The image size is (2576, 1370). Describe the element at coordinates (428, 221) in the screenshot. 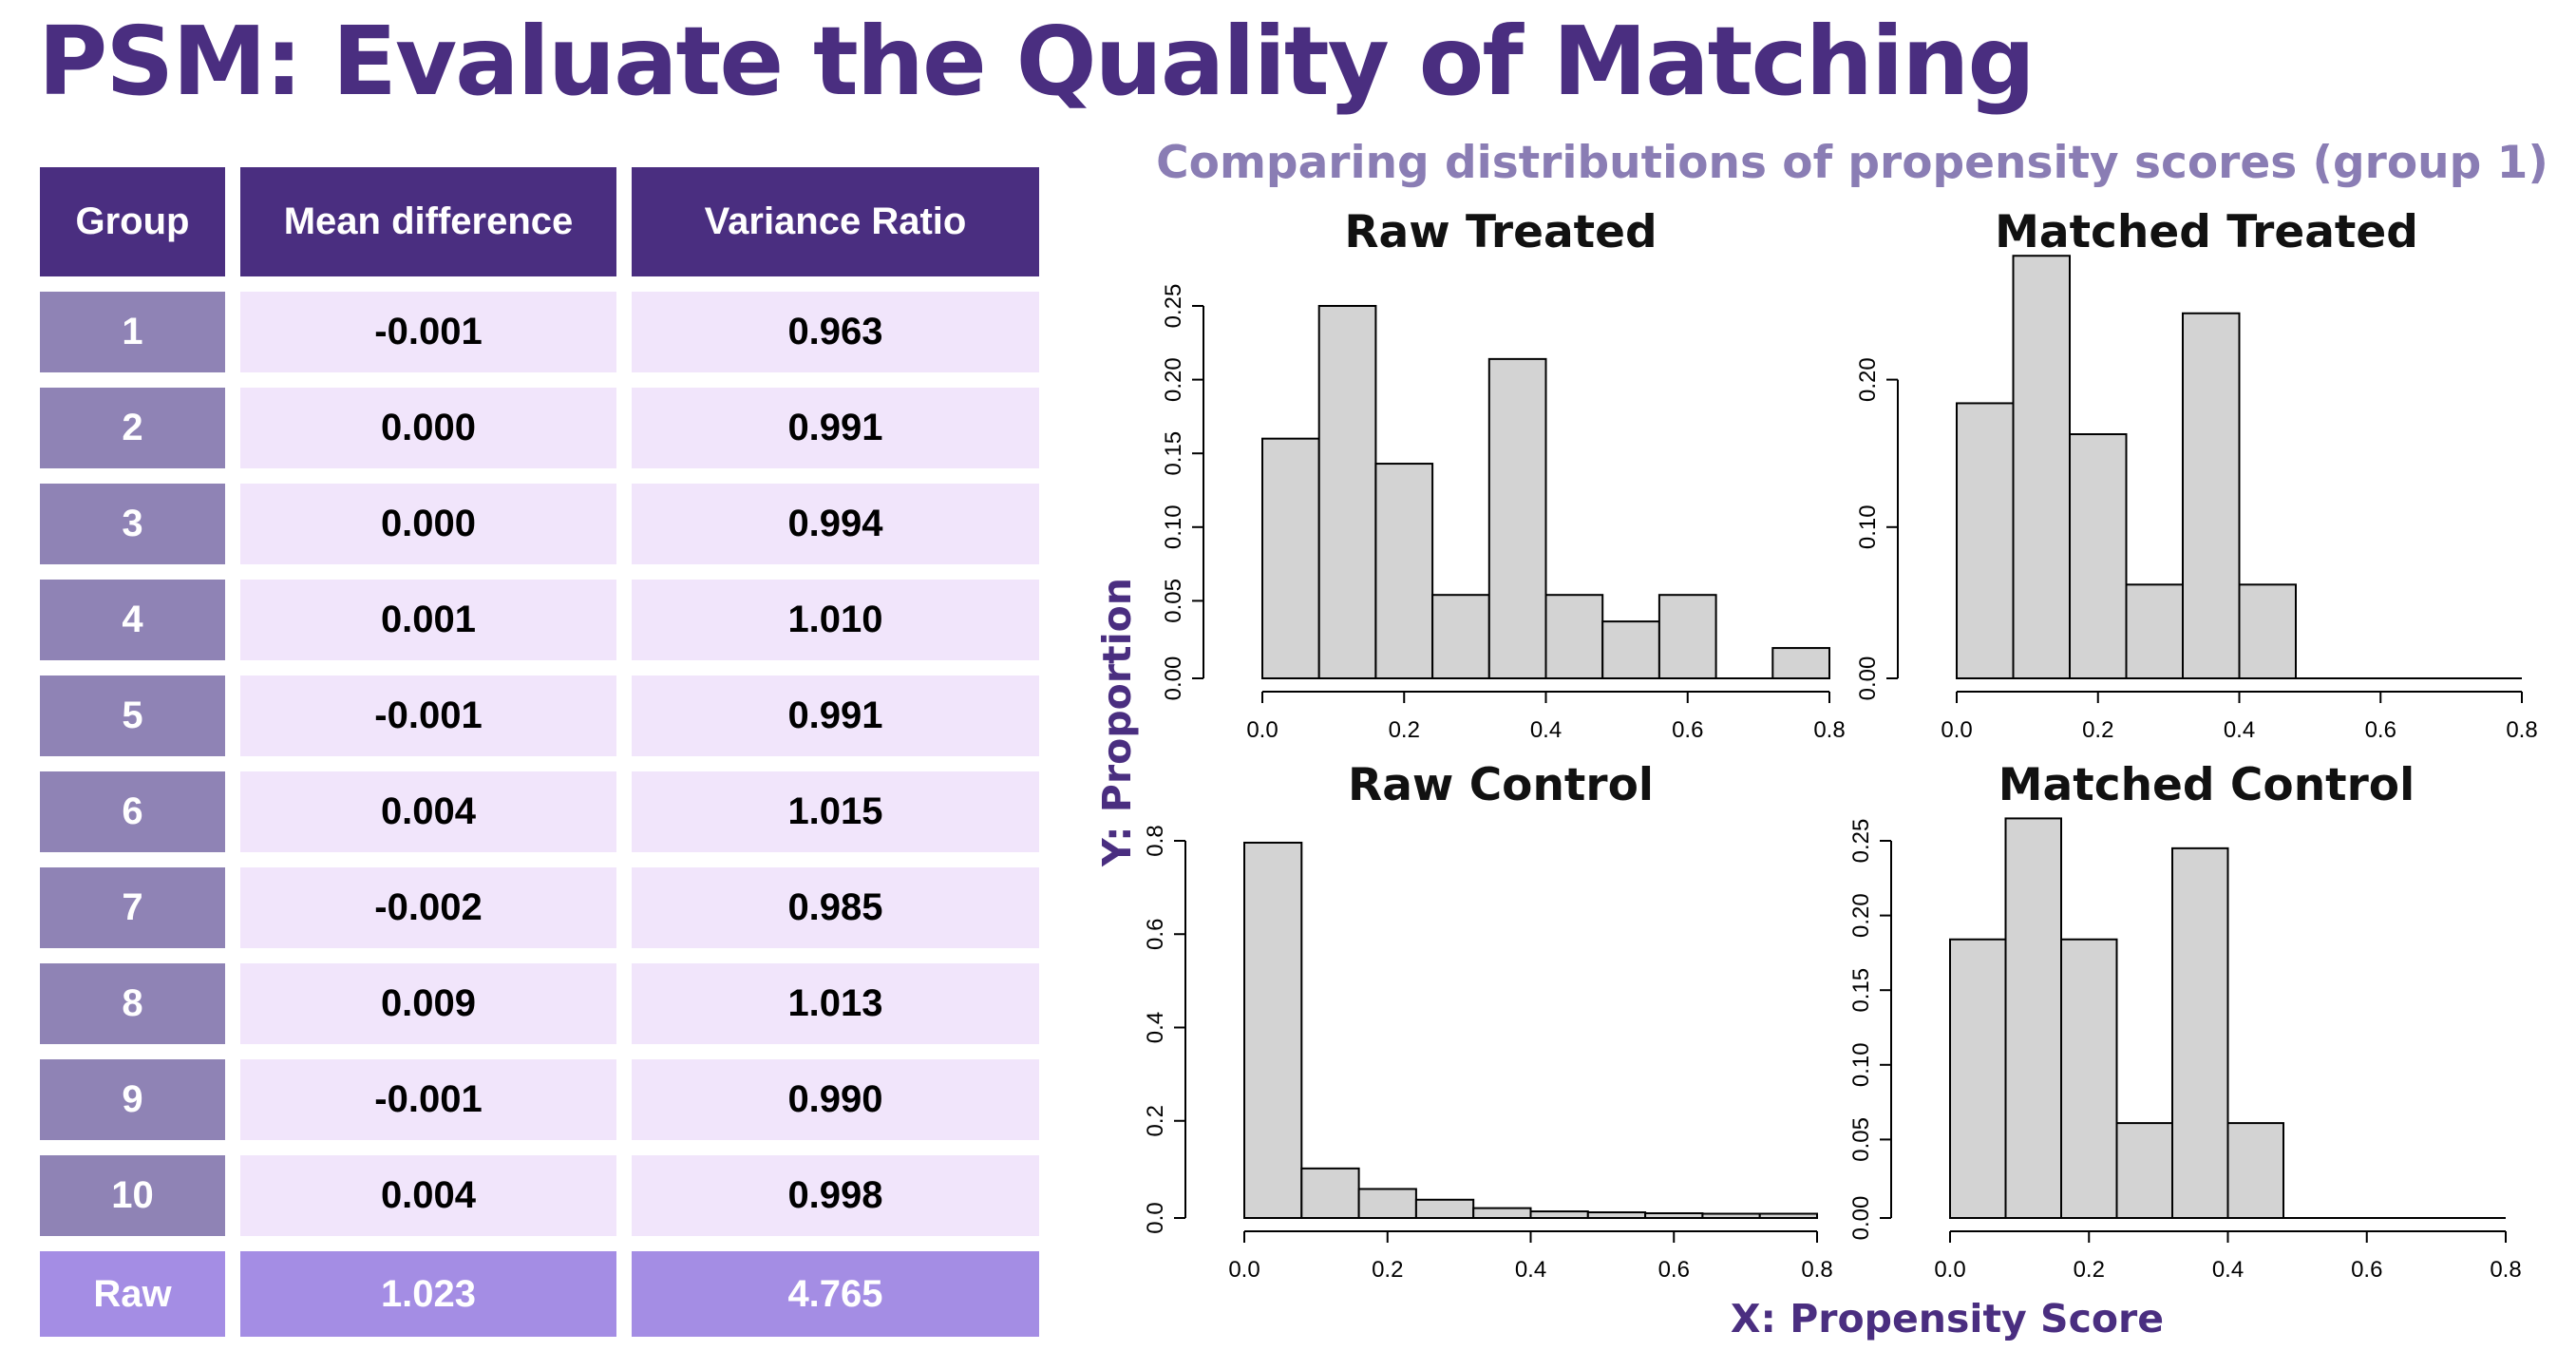

I see `header-mean-difference: Mean difference` at that location.